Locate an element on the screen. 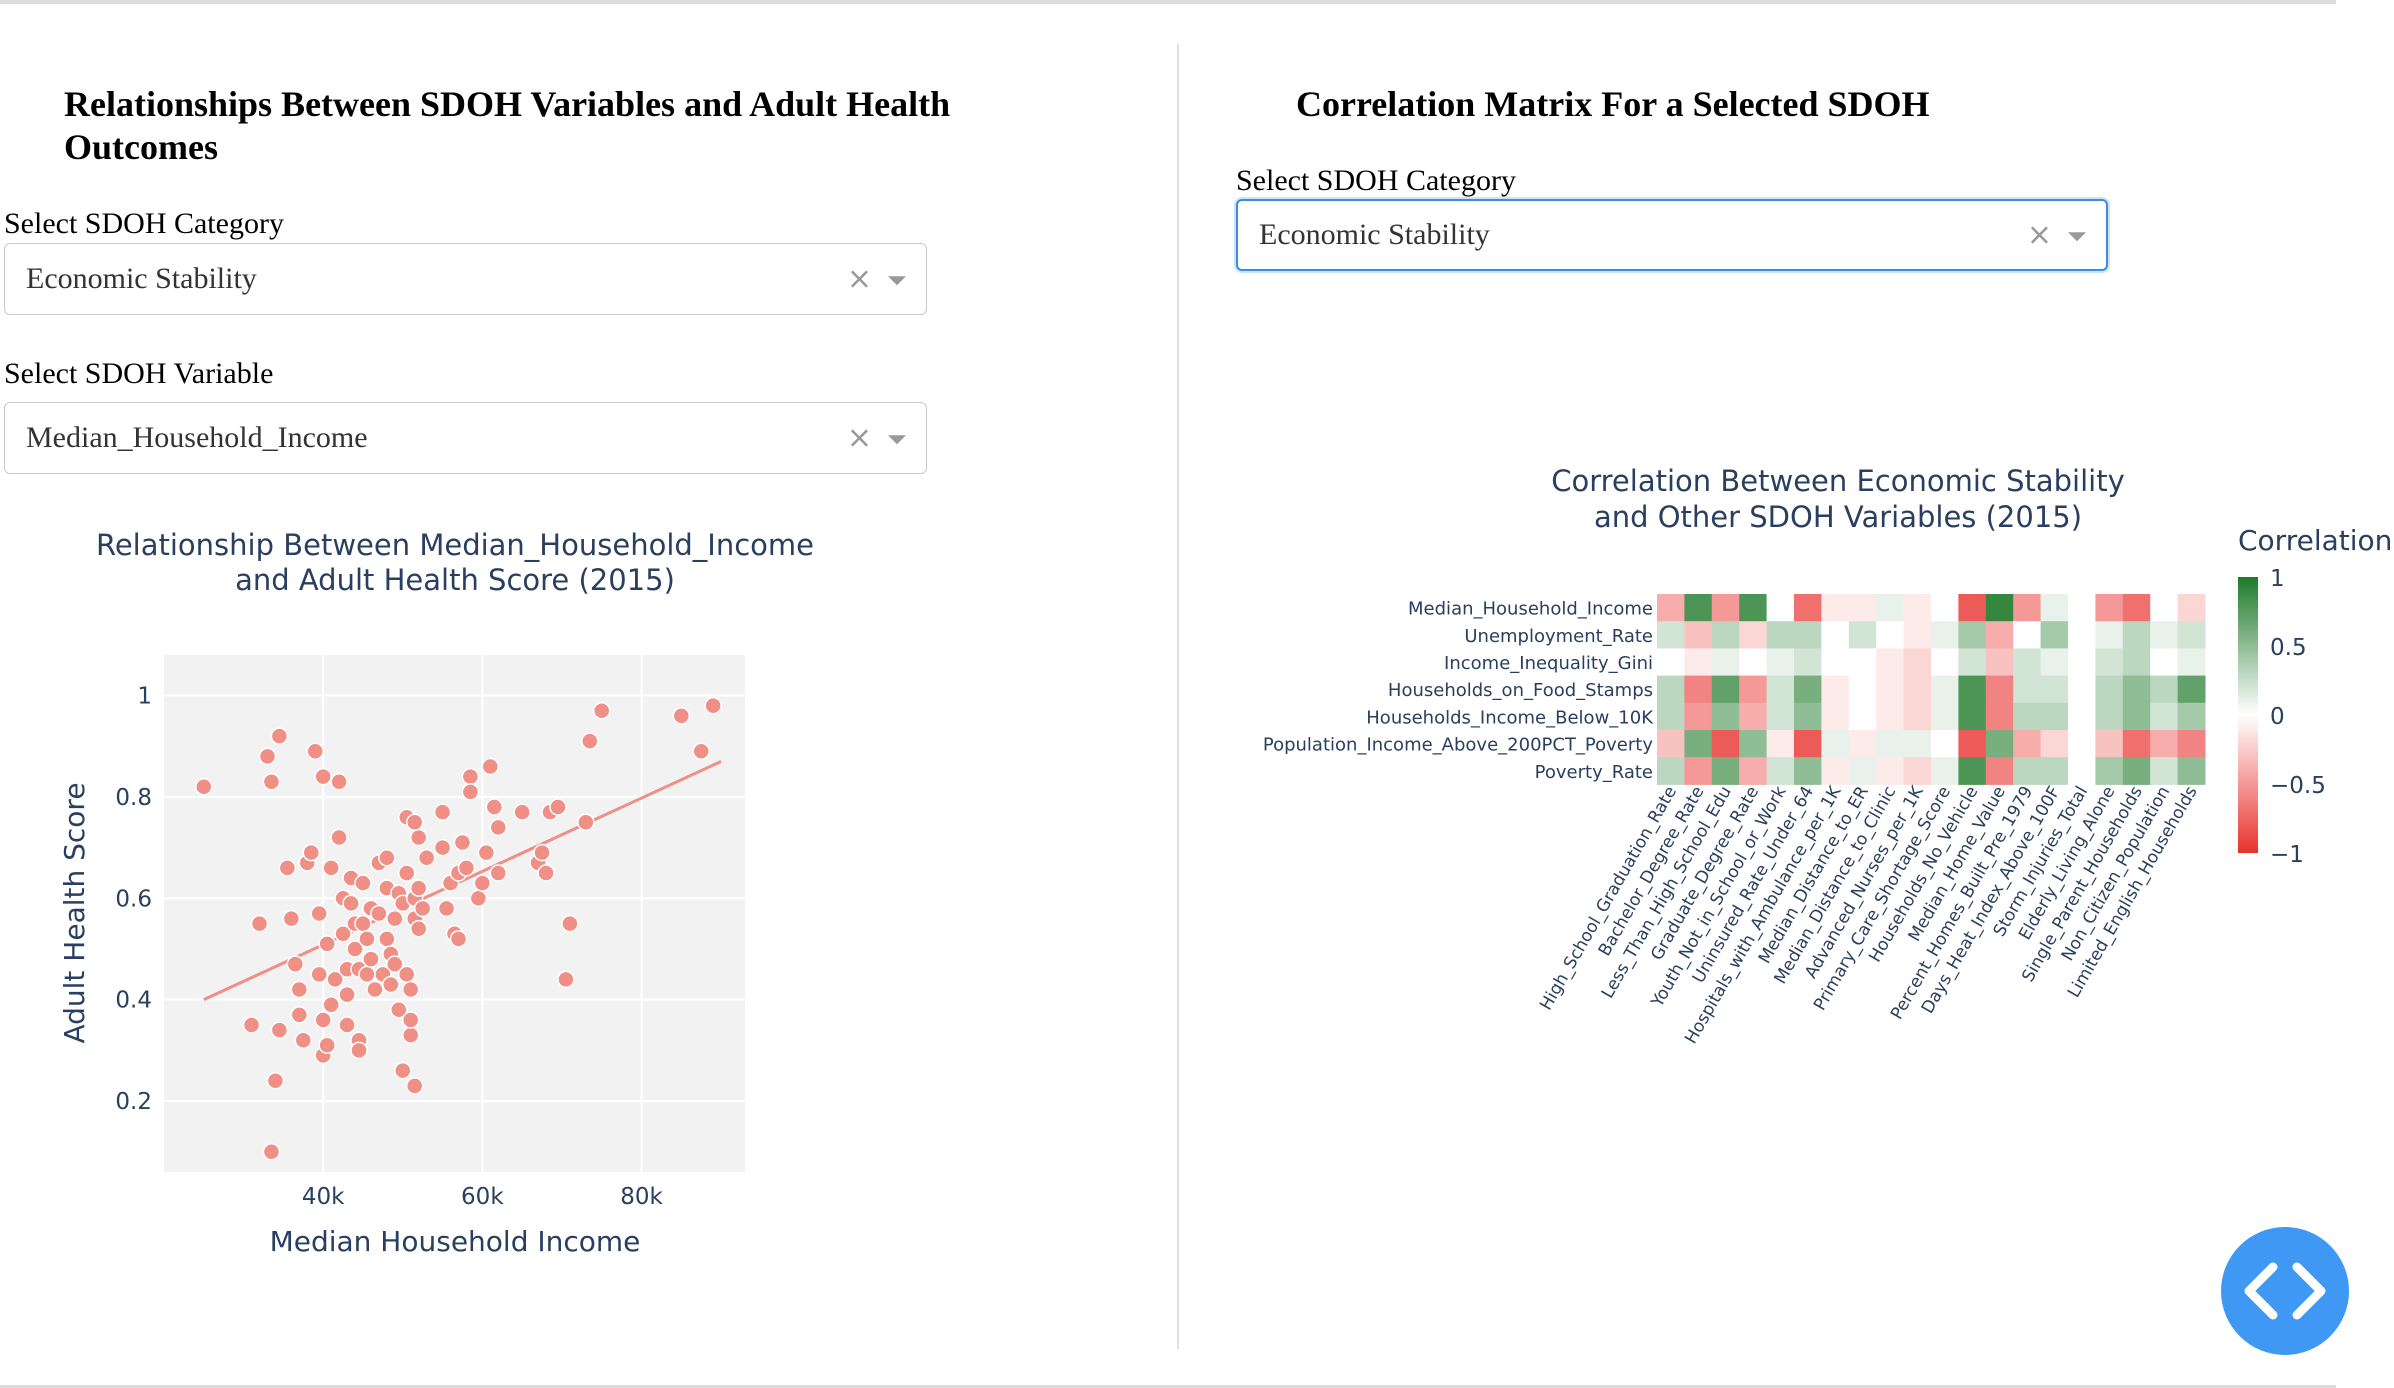 The width and height of the screenshot is (2394, 1388). chevron-down-icon is located at coordinates (897, 440).